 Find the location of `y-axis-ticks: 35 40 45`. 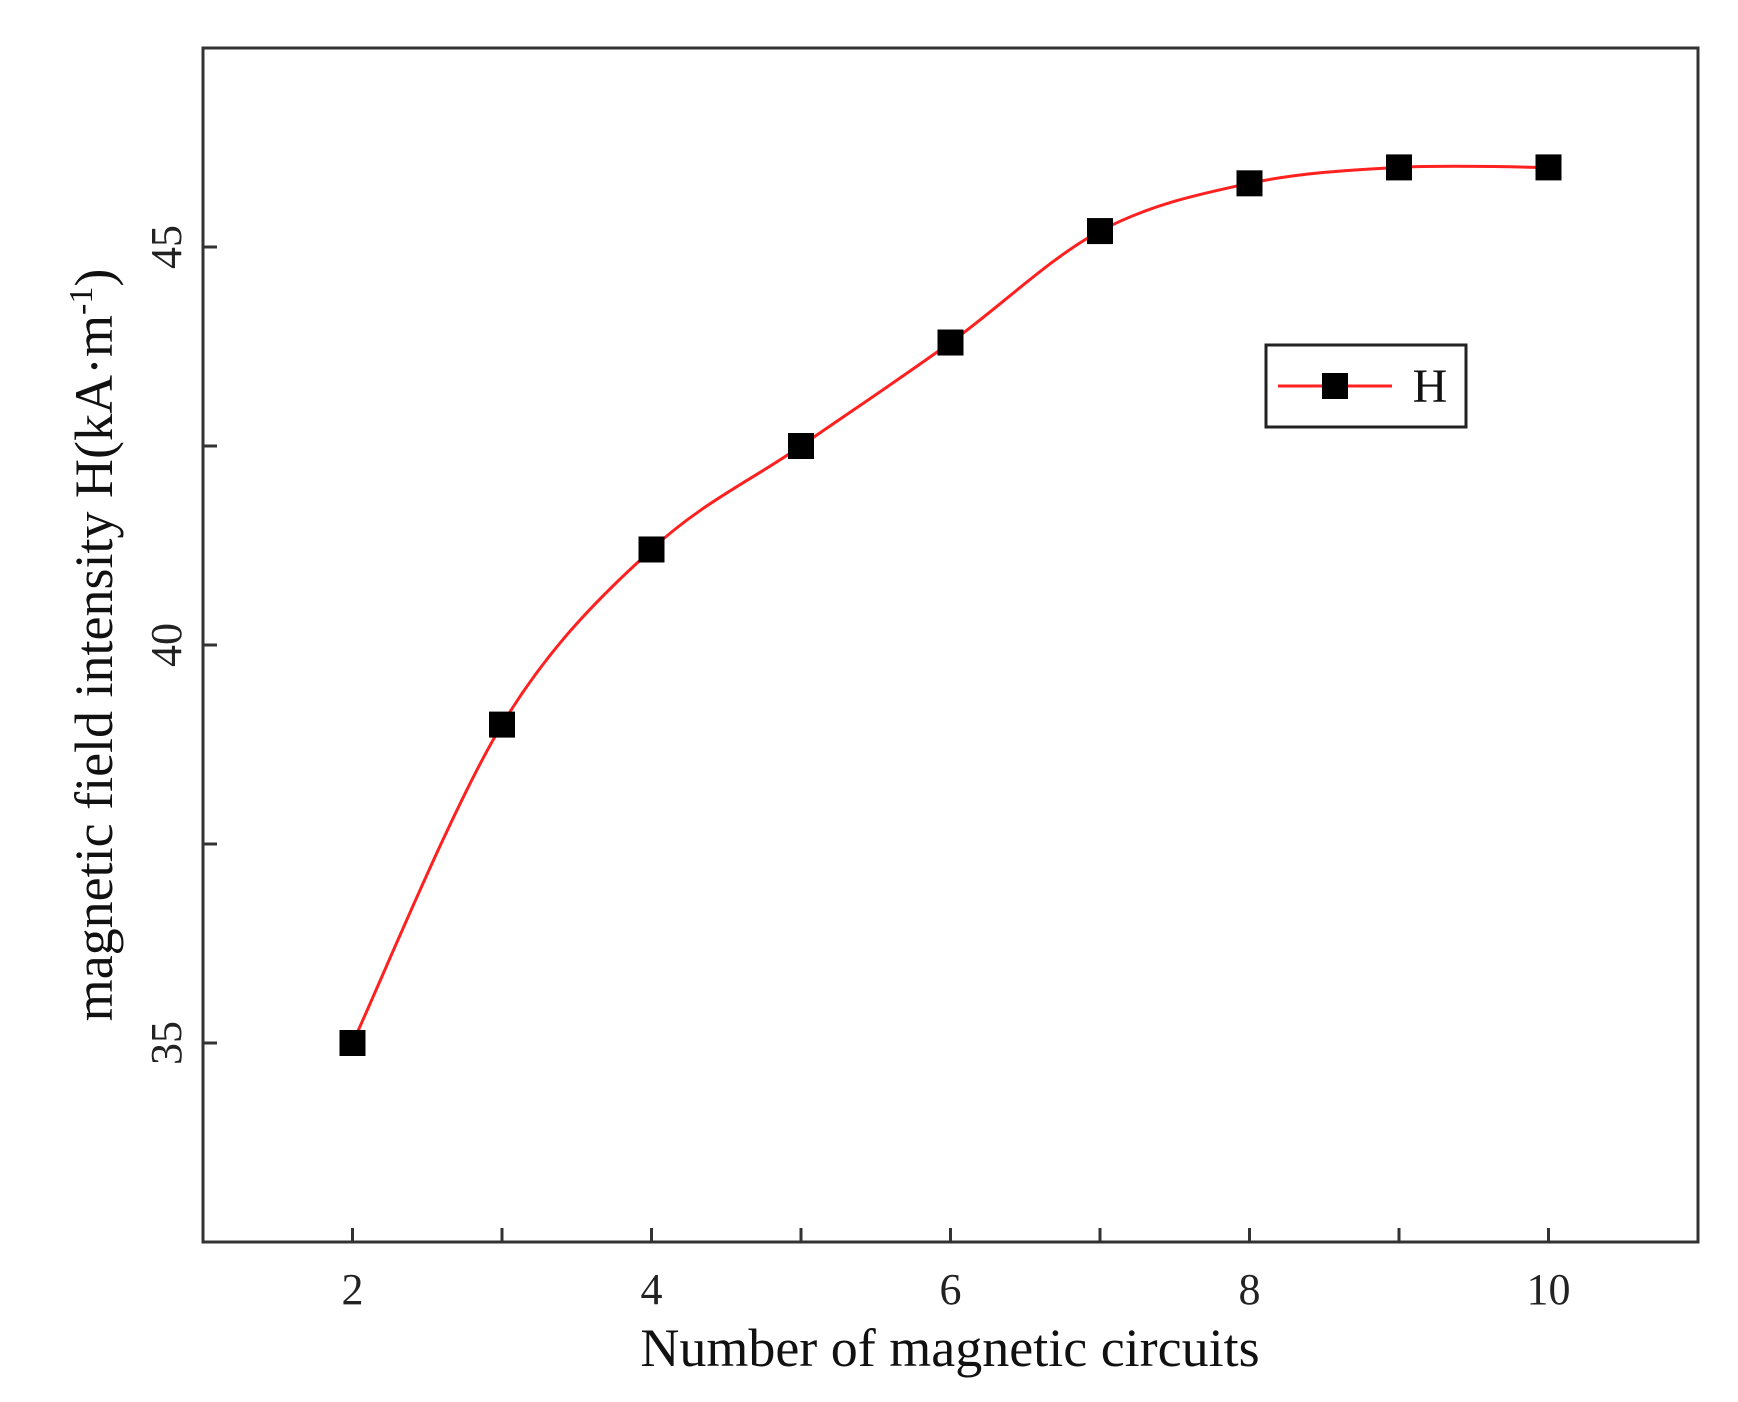

y-axis-ticks: 35 40 45 is located at coordinates (179, 645).